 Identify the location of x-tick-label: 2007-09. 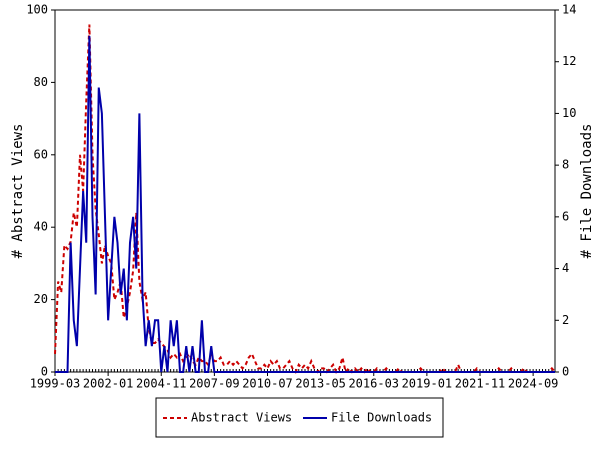
(214, 384).